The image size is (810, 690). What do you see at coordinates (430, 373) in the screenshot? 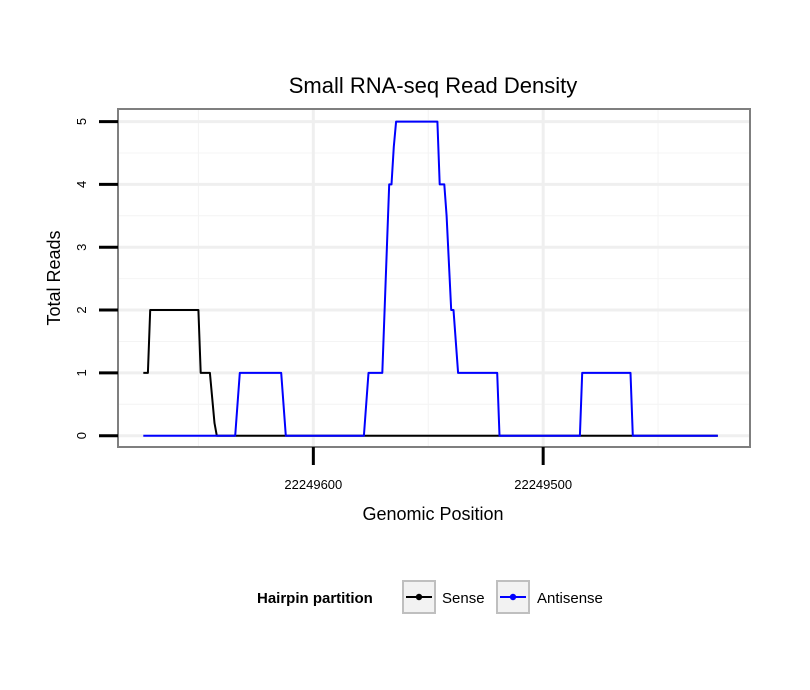
I see `series-line-sense` at bounding box center [430, 373].